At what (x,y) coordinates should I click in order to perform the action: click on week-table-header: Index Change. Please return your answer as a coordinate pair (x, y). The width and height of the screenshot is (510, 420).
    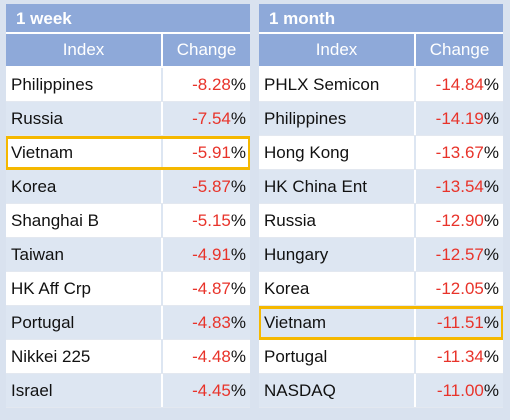
    Looking at the image, I should click on (128, 51).